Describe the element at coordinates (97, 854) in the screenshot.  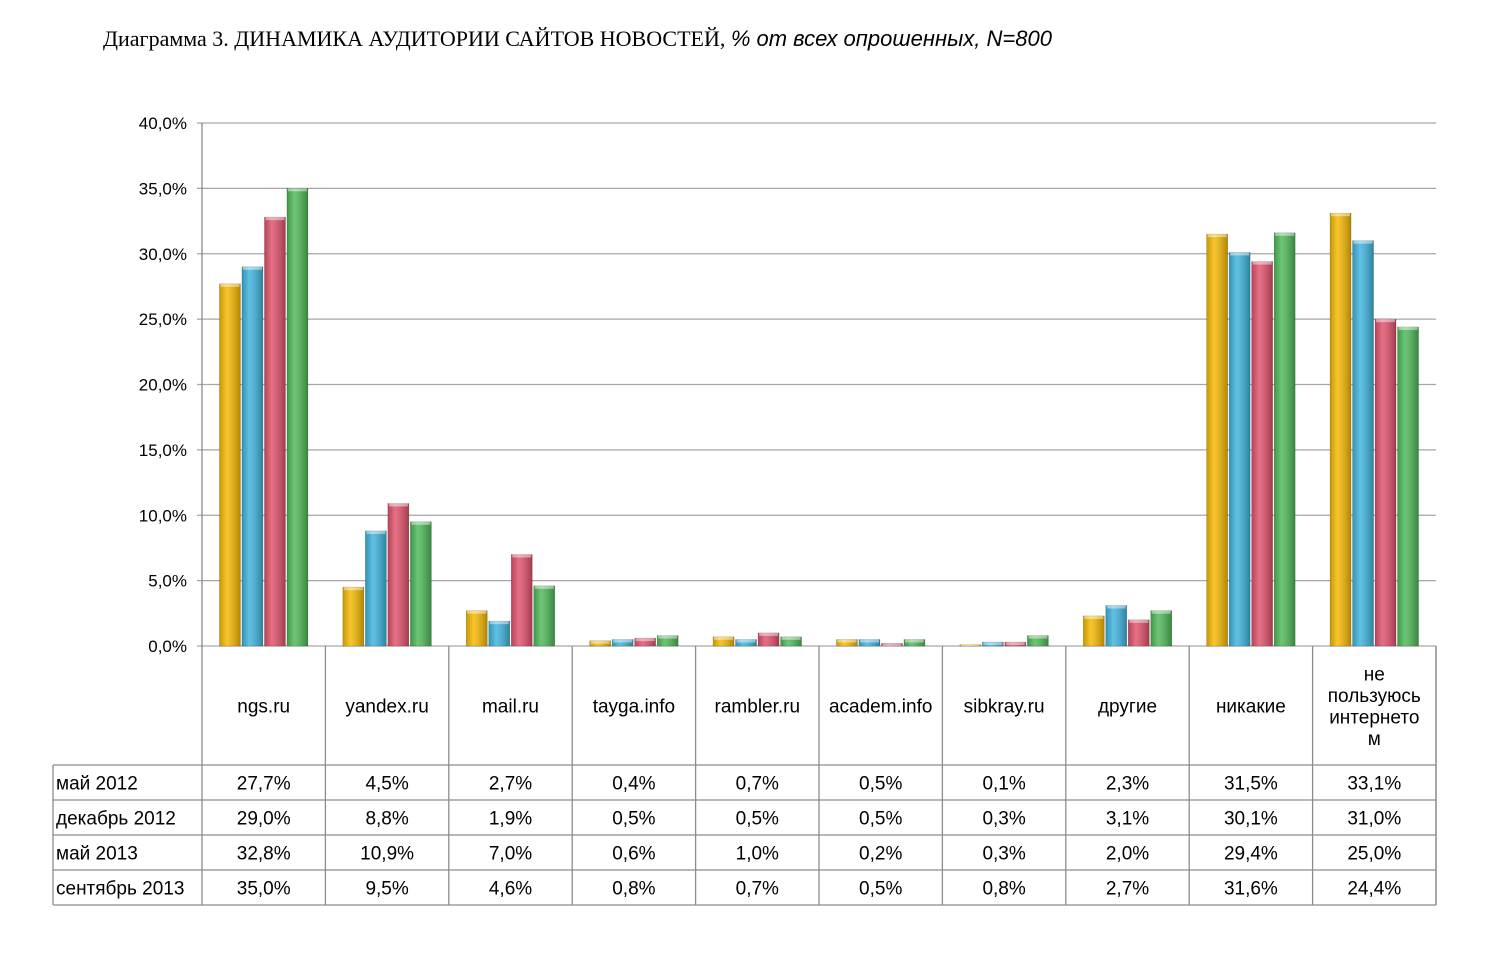
I see `series-label: май 2013` at that location.